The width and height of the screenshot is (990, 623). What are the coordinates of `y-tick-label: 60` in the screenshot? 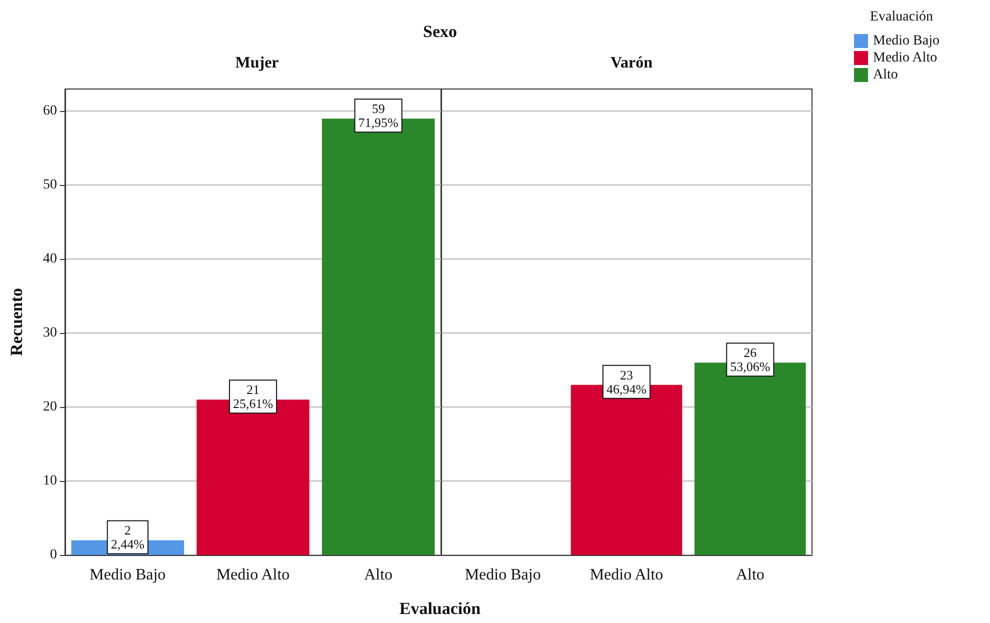 It's located at (50, 111).